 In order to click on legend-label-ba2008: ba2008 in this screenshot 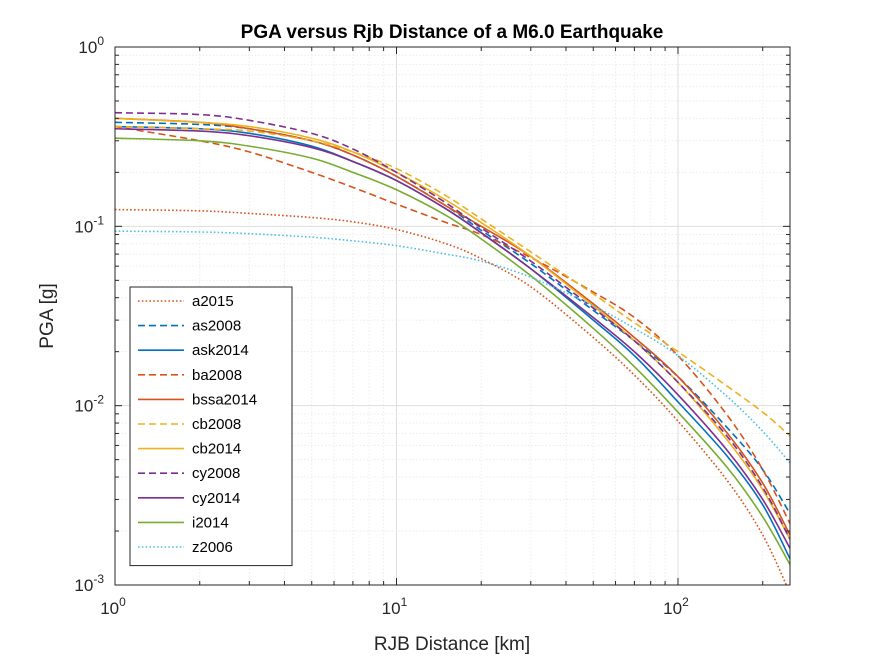, I will do `click(217, 375)`.